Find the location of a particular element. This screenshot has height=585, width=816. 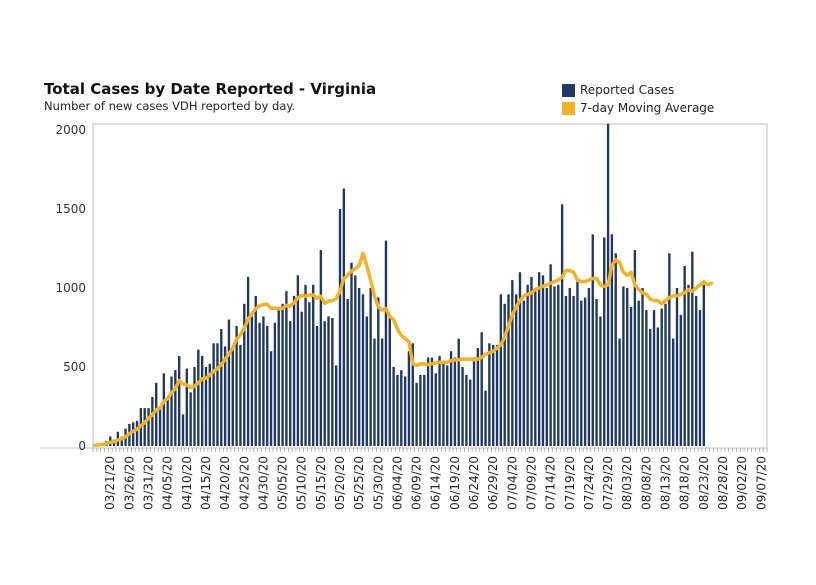

x-tick-label: 03/26/20 is located at coordinates (129, 483).